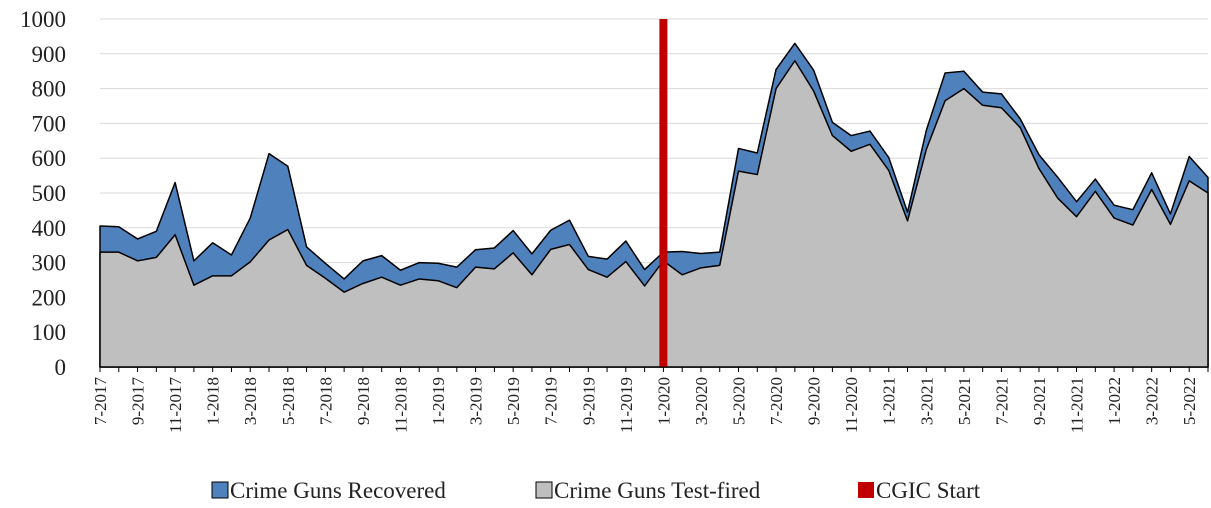 The width and height of the screenshot is (1211, 508). What do you see at coordinates (363, 401) in the screenshot?
I see `x-tick-label: 9-2018` at bounding box center [363, 401].